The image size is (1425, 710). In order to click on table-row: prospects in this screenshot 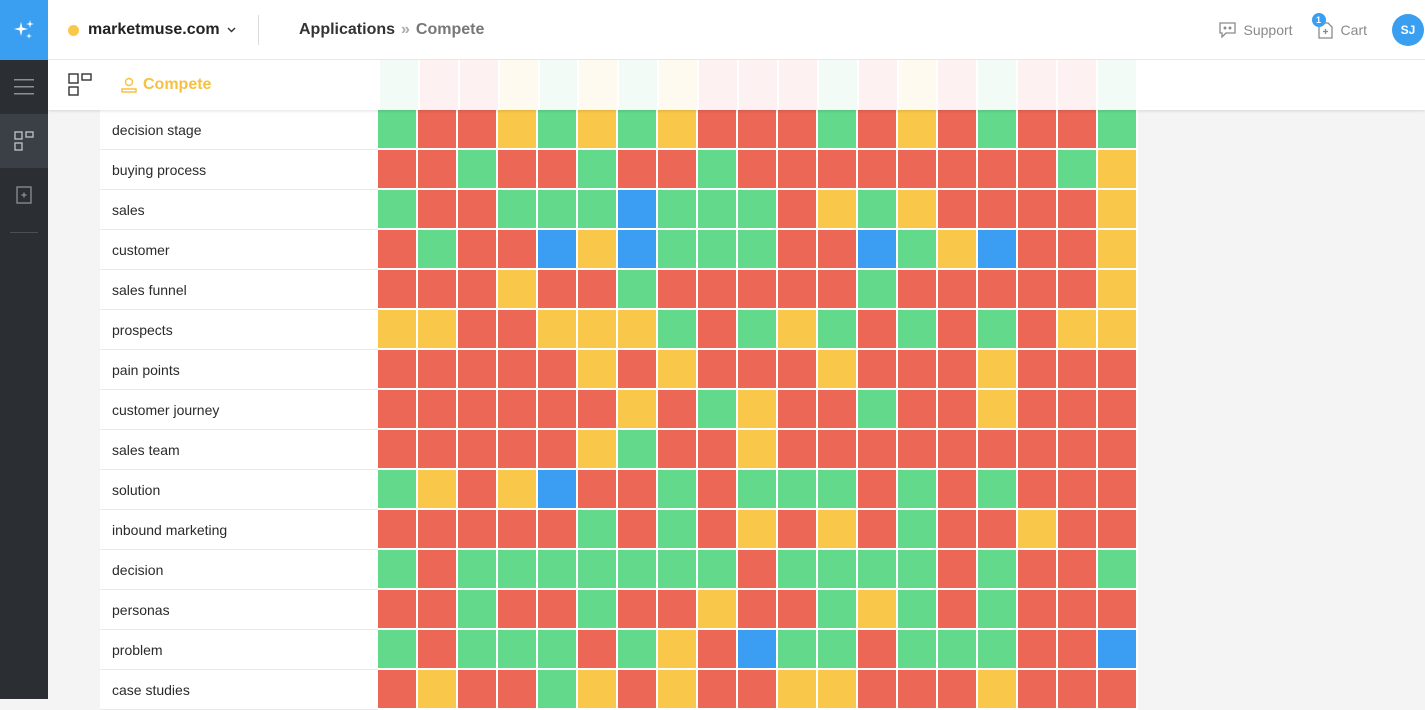, I will do `click(619, 330)`.